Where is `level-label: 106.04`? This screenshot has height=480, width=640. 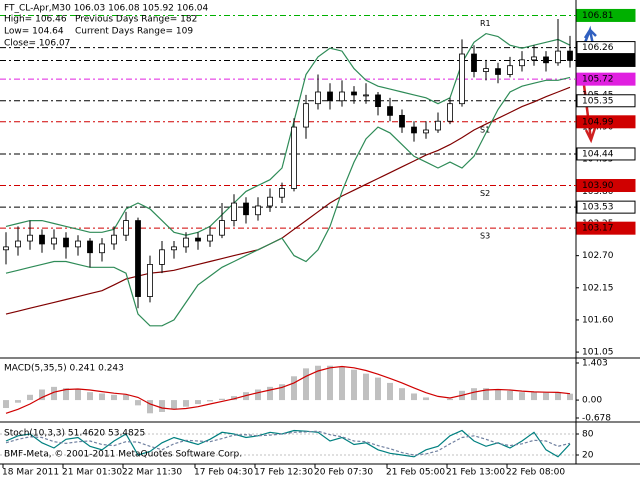 level-label: 106.04 is located at coordinates (598, 61).